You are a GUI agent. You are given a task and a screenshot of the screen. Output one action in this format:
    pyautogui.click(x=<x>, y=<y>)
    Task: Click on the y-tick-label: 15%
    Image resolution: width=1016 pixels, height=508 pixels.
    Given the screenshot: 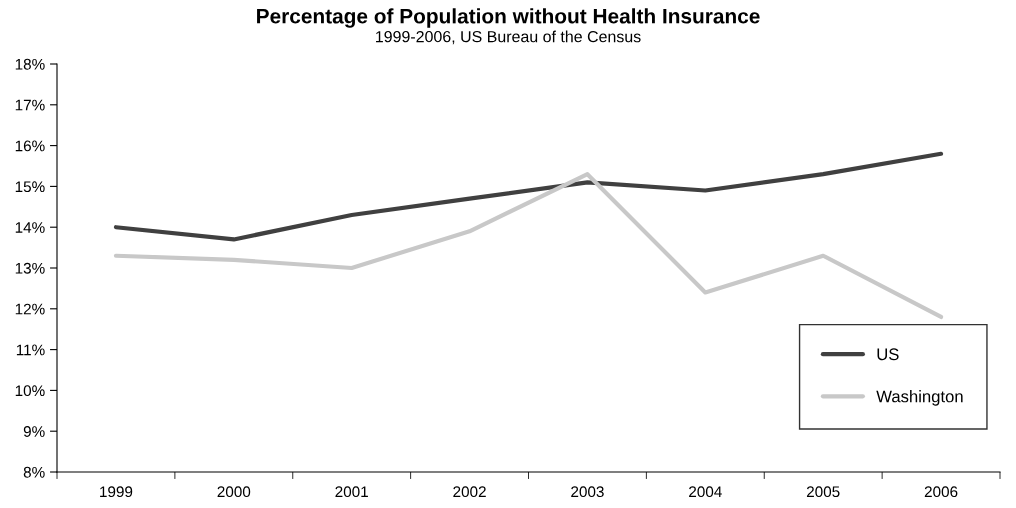 What is the action you would take?
    pyautogui.click(x=30, y=187)
    